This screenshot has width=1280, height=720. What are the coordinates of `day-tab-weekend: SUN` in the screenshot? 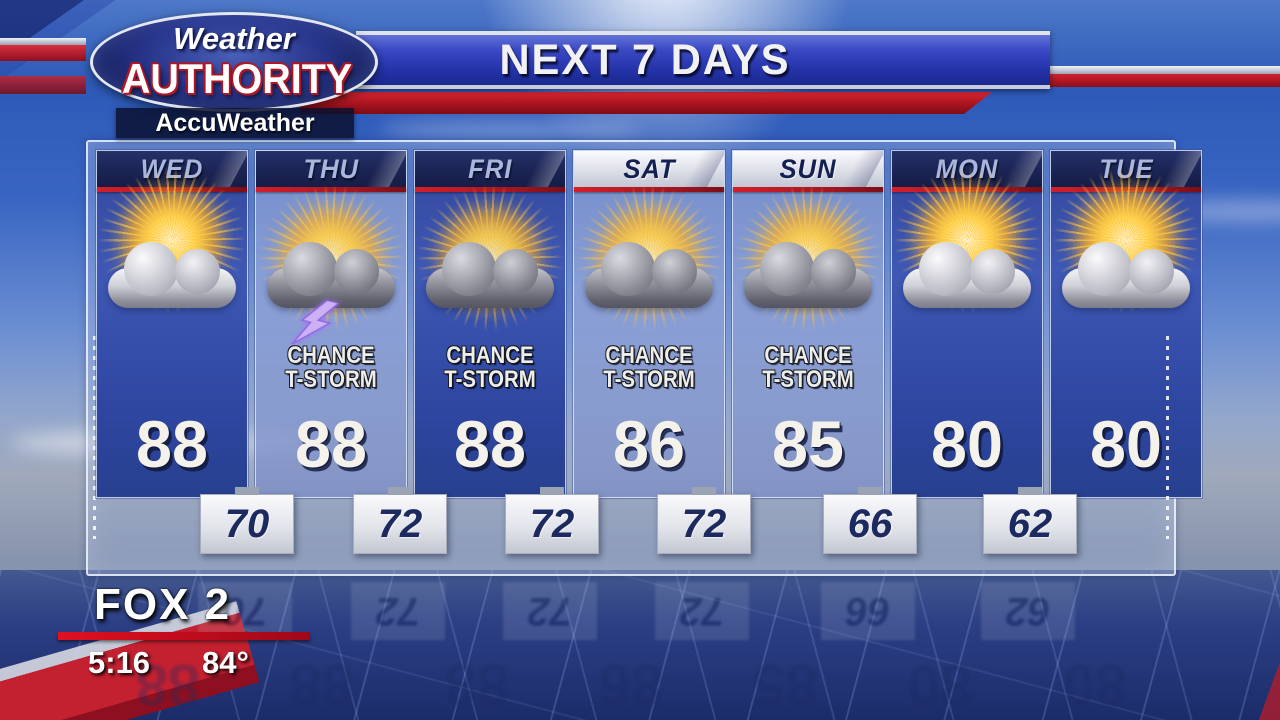 It's located at (808, 169).